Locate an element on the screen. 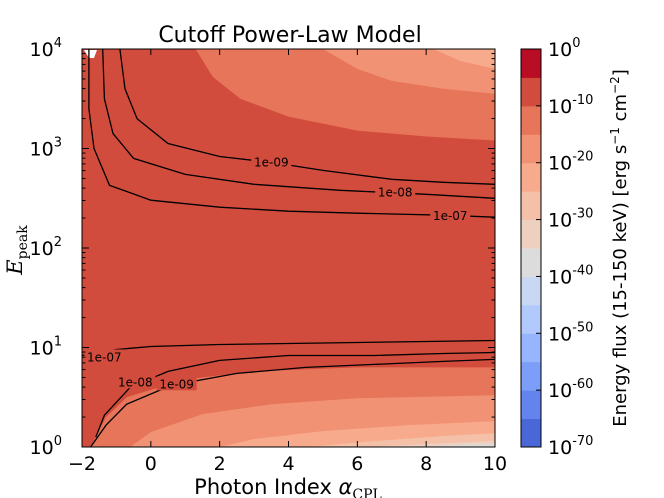  x-tick-label: 4 is located at coordinates (288, 464).